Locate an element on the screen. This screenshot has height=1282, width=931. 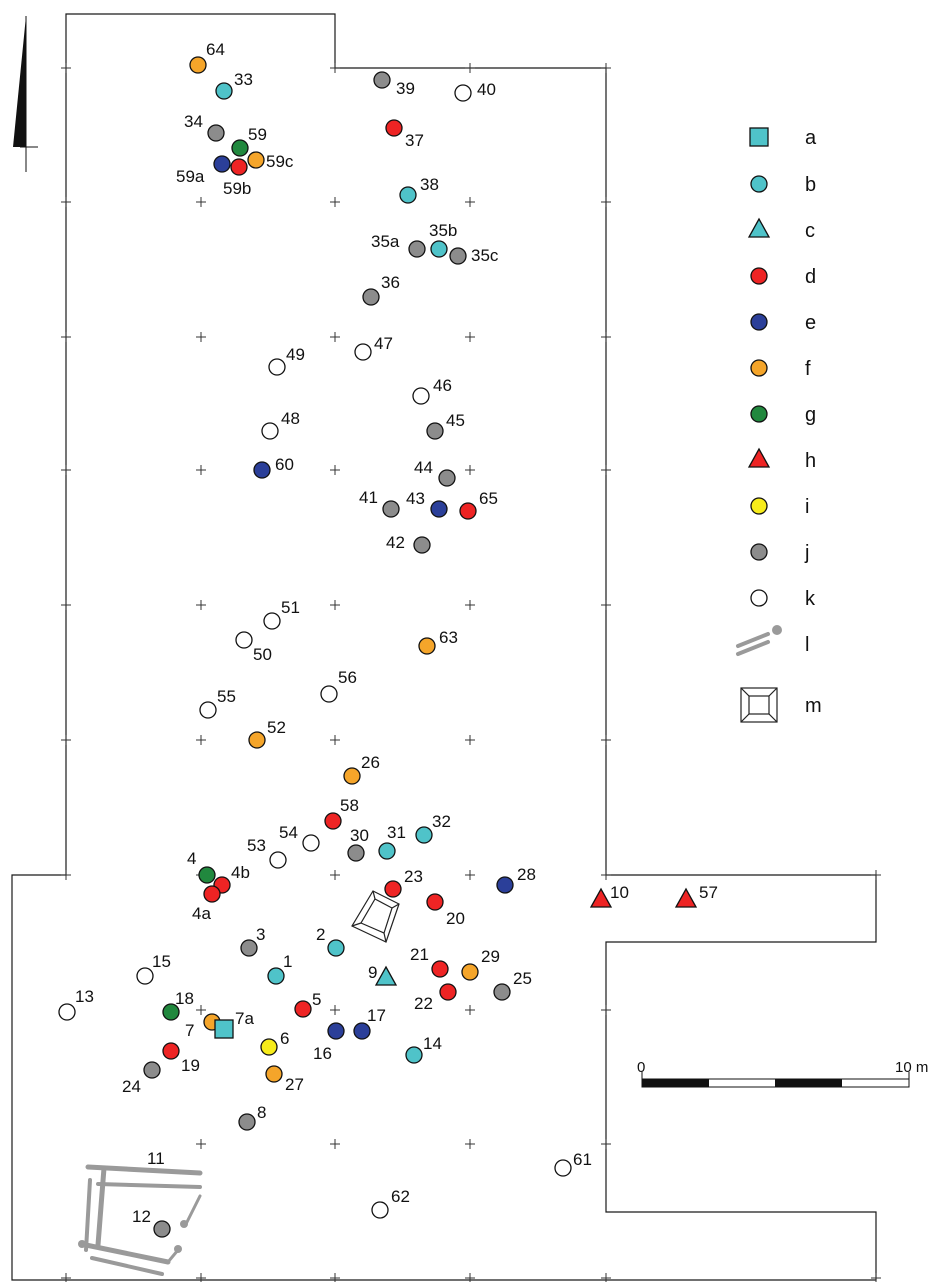
find-marker-4a is located at coordinates (212, 894).